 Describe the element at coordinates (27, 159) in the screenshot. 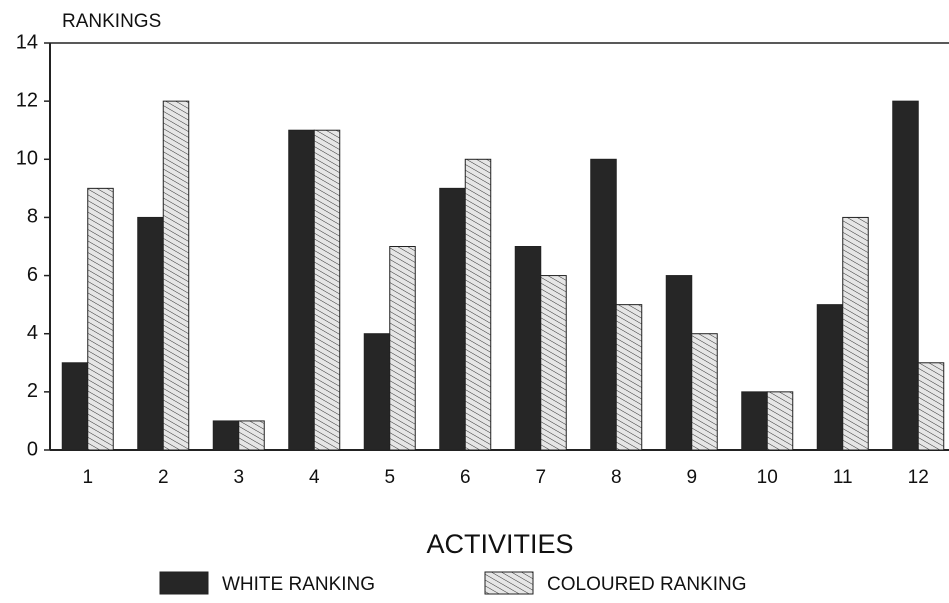

I see `y-tick-label: 10` at that location.